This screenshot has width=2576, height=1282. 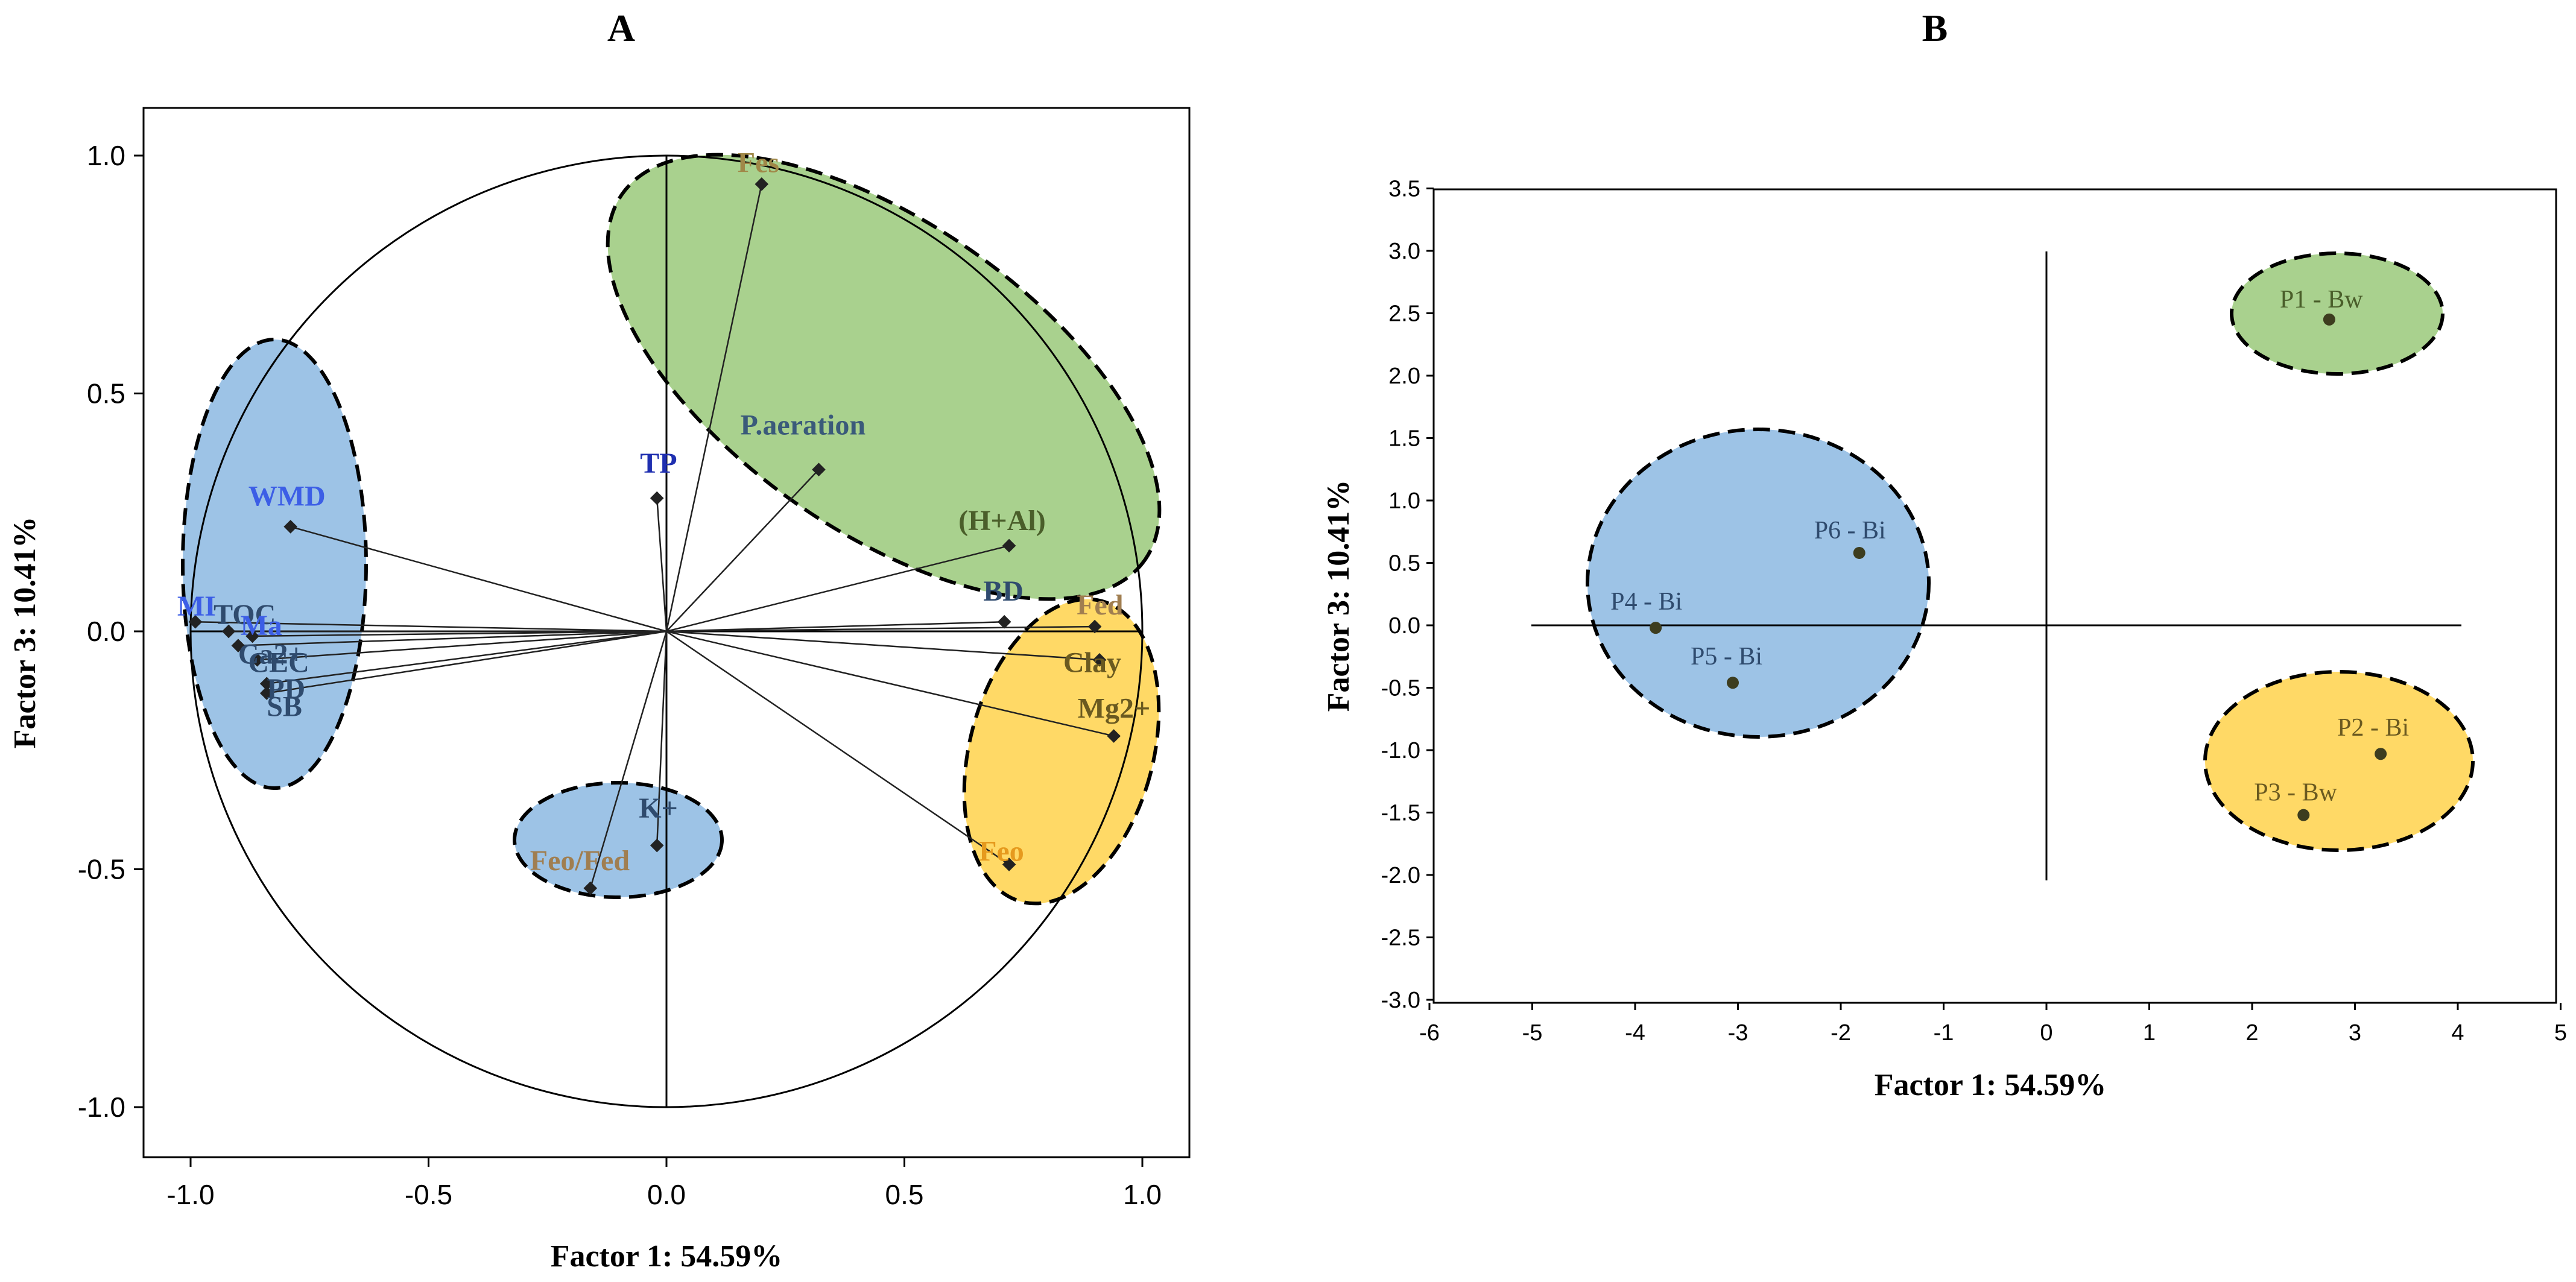 I want to click on panel-b-x-tick-label: -3, so click(x=1738, y=1033).